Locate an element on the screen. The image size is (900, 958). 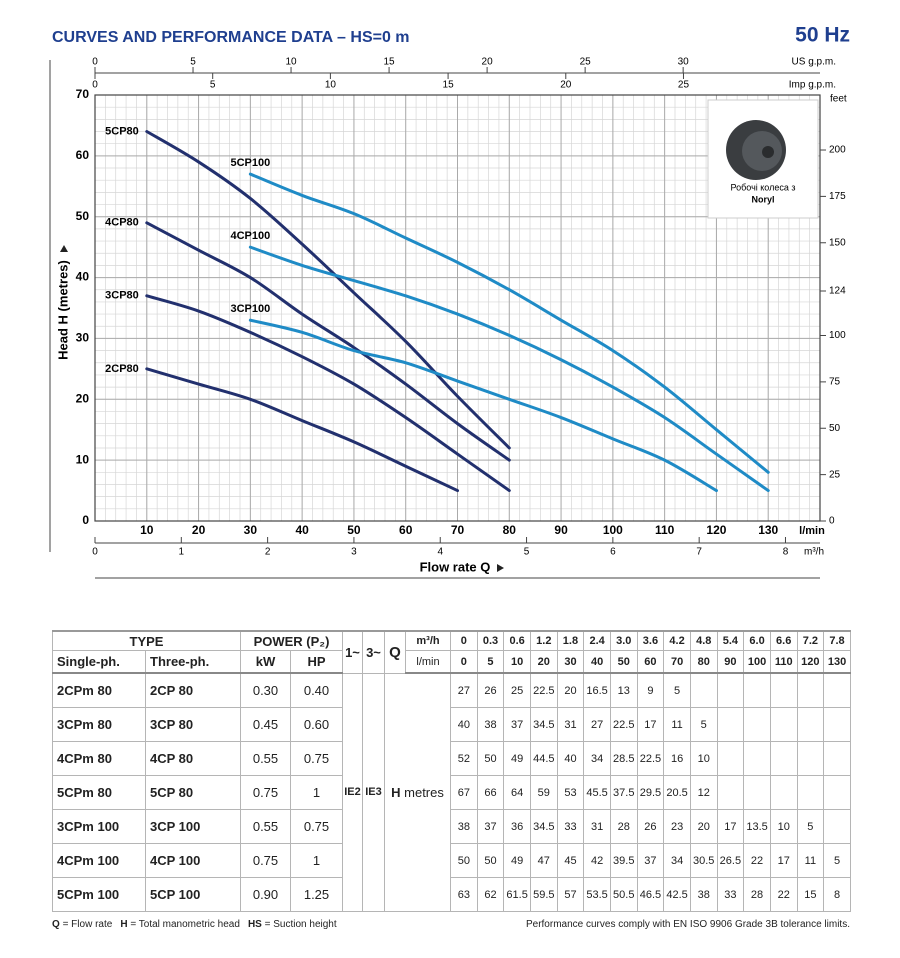
cell: 5 is located at coordinates (677, 690).